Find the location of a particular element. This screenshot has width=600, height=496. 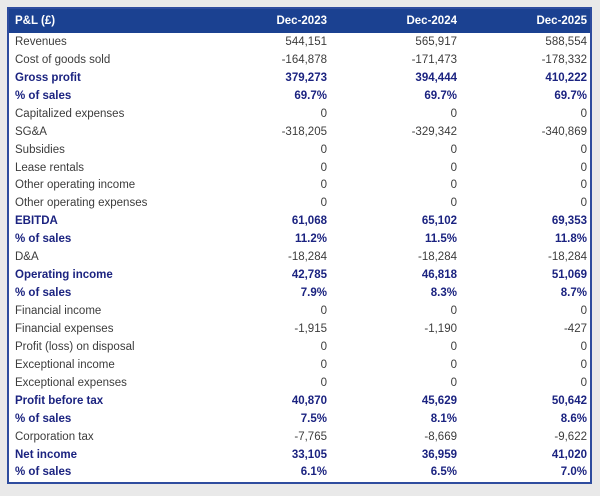

row-label: Profit (loss) on disposal is located at coordinates (75, 346).